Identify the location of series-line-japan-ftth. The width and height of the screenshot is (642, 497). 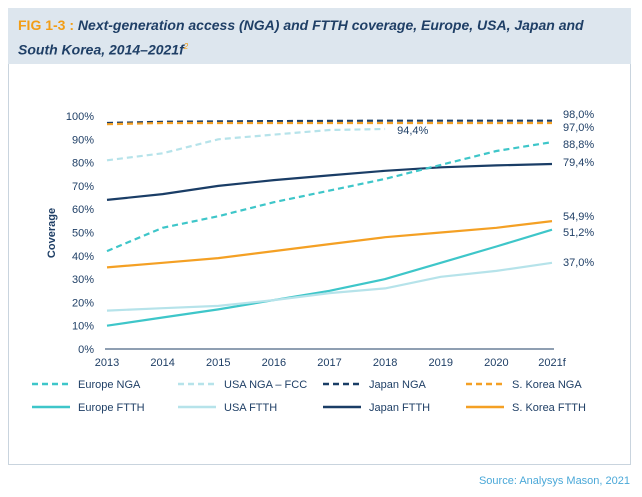
(329, 181).